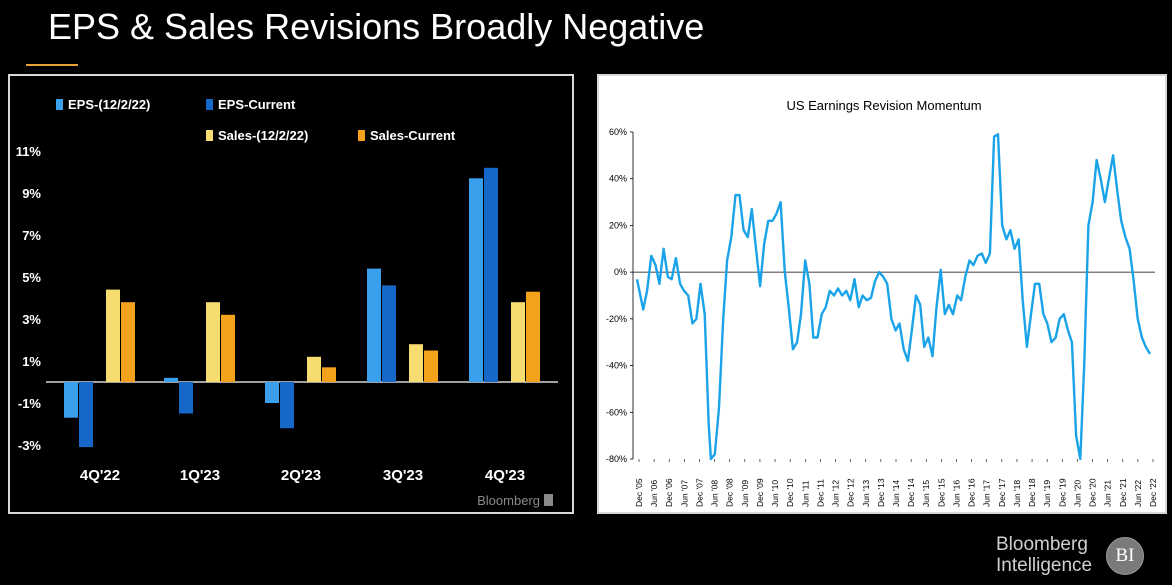 The height and width of the screenshot is (585, 1172). What do you see at coordinates (883, 105) in the screenshot?
I see `chart-title: US Earnings Revision Momentum` at bounding box center [883, 105].